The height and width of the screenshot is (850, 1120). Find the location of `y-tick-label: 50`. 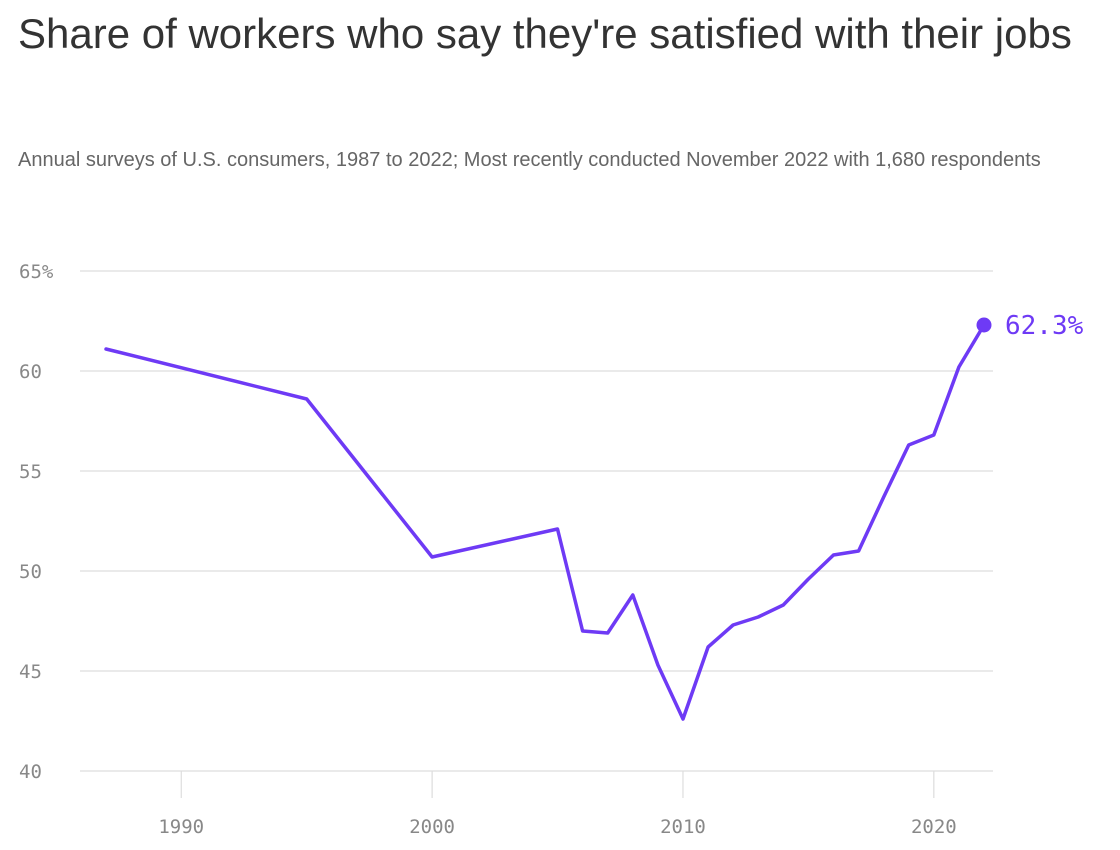

y-tick-label: 50 is located at coordinates (30, 572).